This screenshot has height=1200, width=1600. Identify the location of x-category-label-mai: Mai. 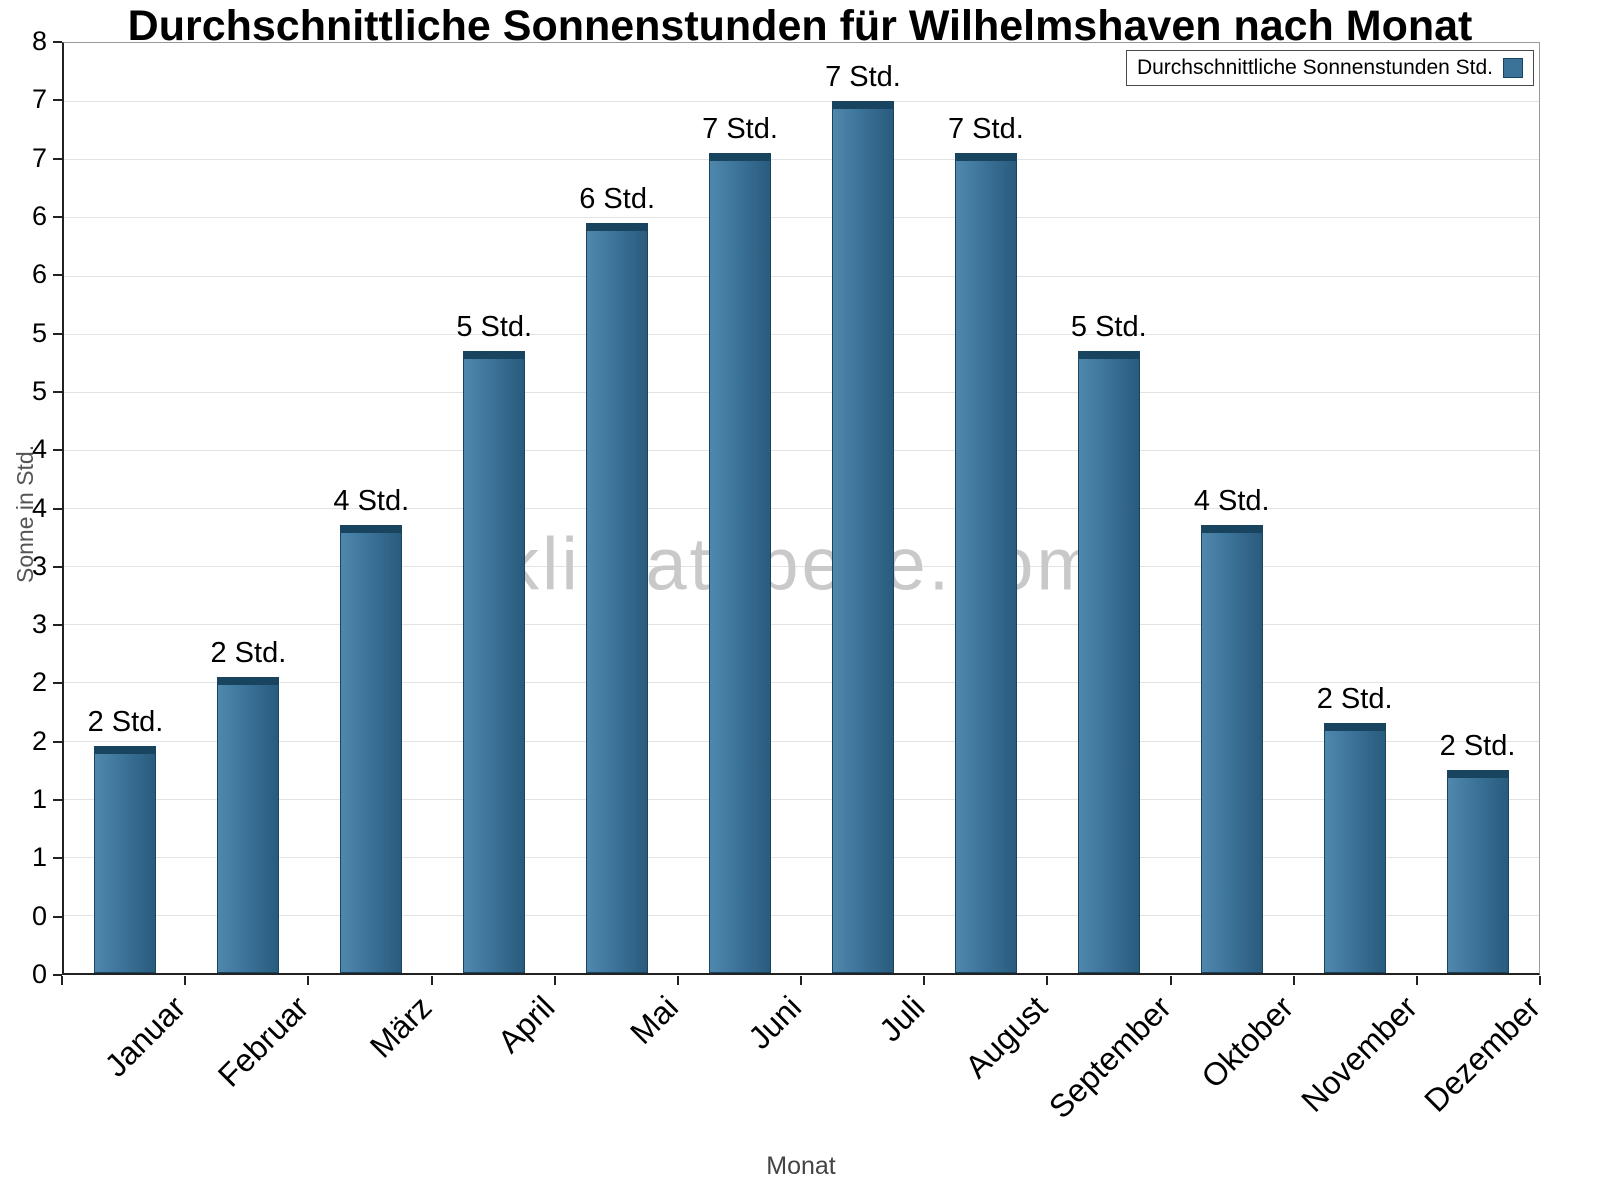
(653, 1020).